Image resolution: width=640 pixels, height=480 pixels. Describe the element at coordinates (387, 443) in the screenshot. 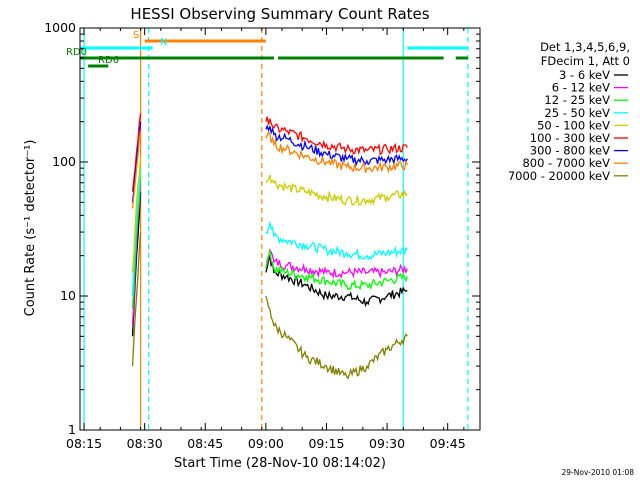

I see `x-tick-label: 09:30` at that location.